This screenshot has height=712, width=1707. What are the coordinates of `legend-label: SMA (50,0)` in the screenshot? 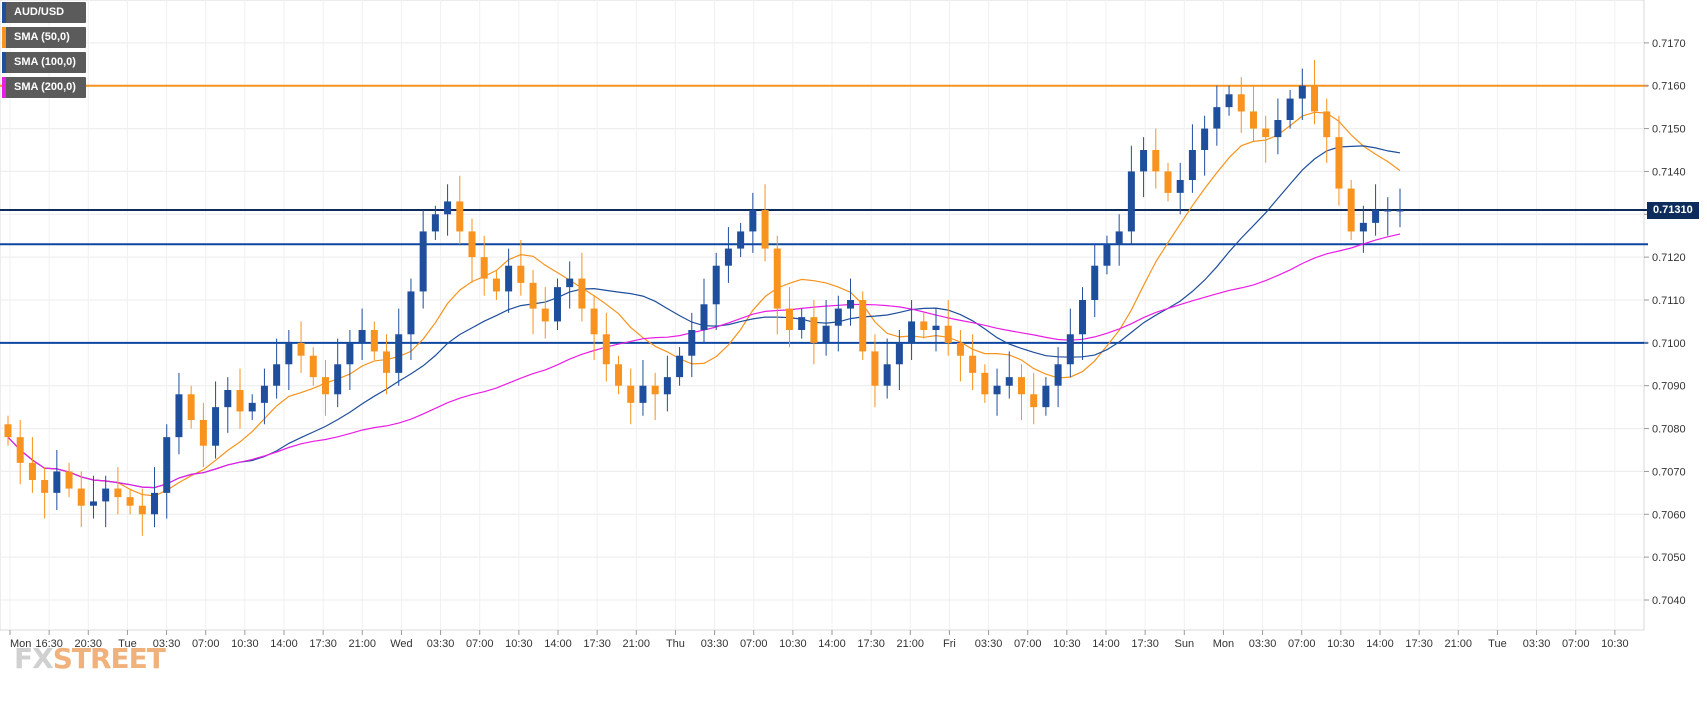 It's located at (42, 37).